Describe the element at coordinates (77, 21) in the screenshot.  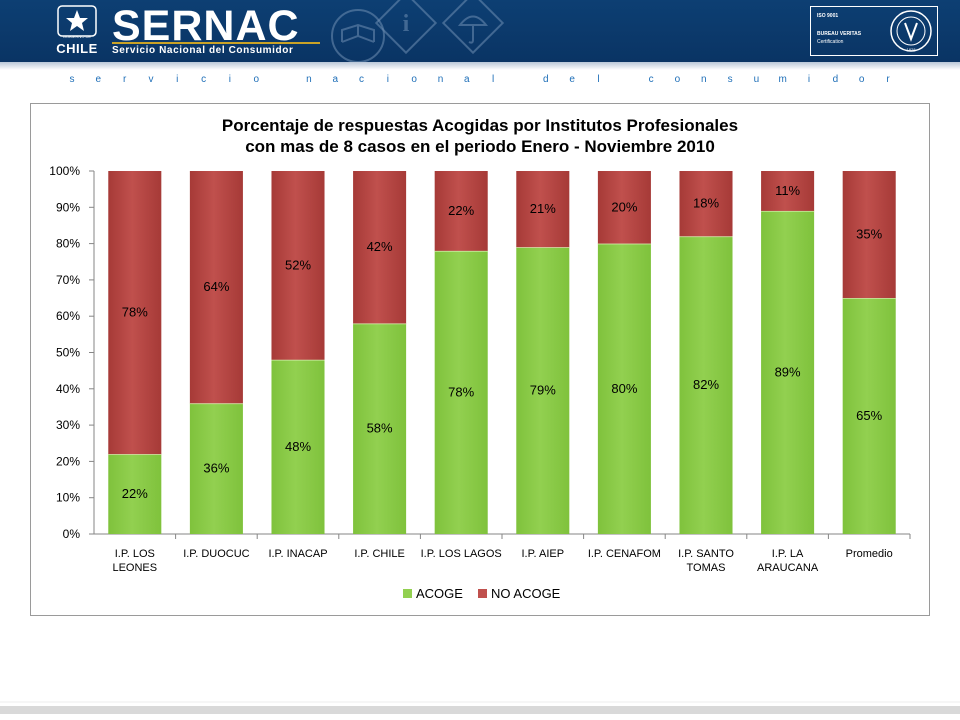
I see `chile-government-logo` at that location.